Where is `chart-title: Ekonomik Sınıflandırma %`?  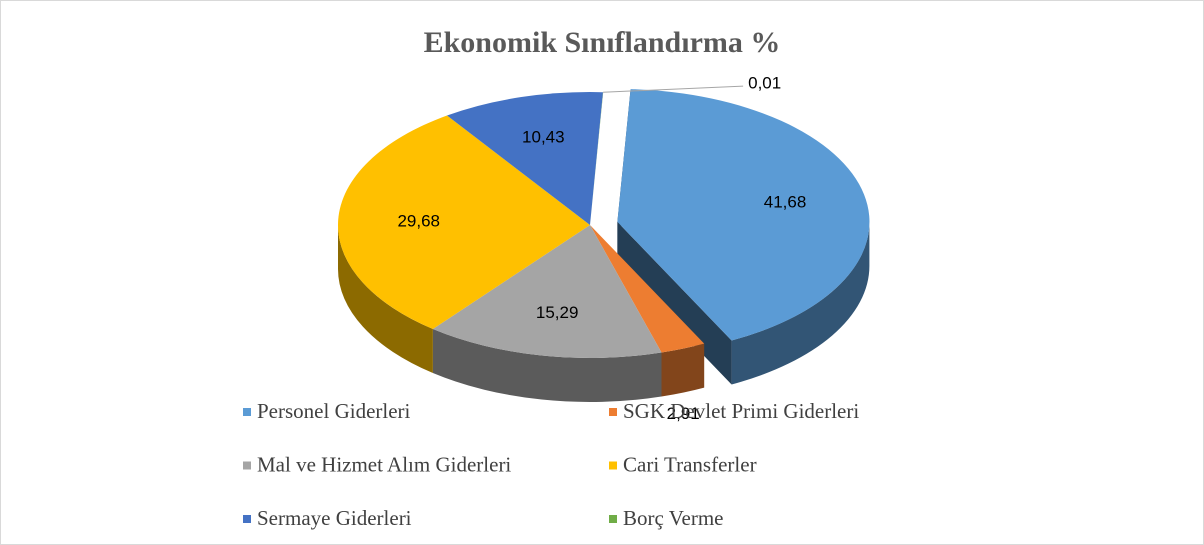 chart-title: Ekonomik Sınıflandırma % is located at coordinates (602, 42).